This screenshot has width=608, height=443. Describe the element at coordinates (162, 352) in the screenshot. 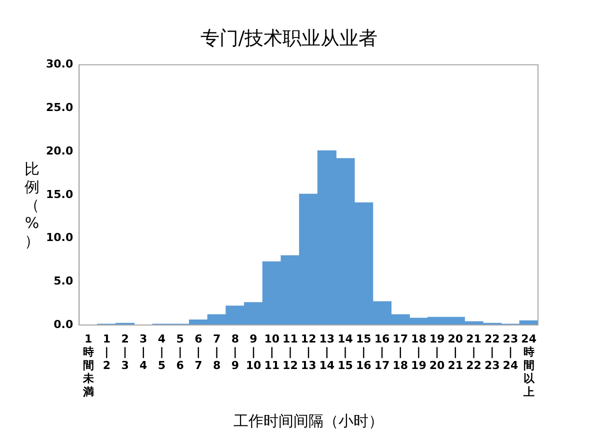

I see `x-tick-label: 4 | 5` at that location.